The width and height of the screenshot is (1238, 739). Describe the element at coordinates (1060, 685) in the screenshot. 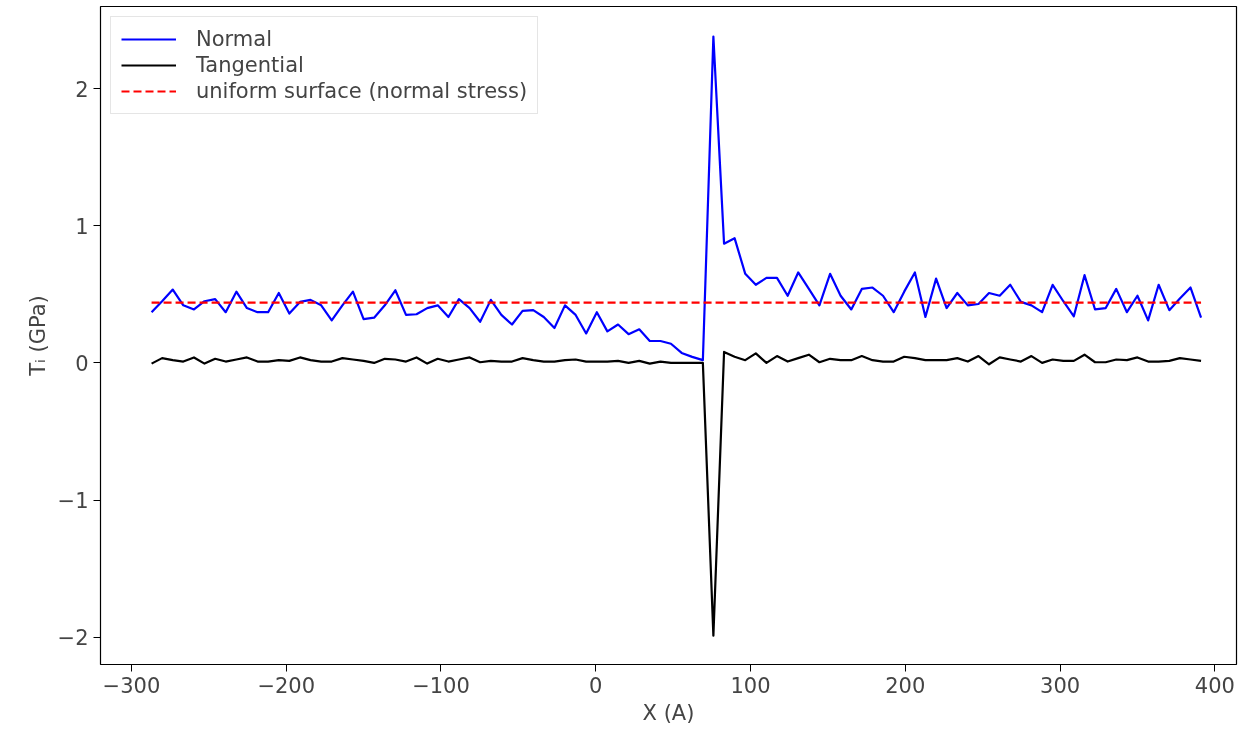

I see `x-tick-label: 300` at that location.